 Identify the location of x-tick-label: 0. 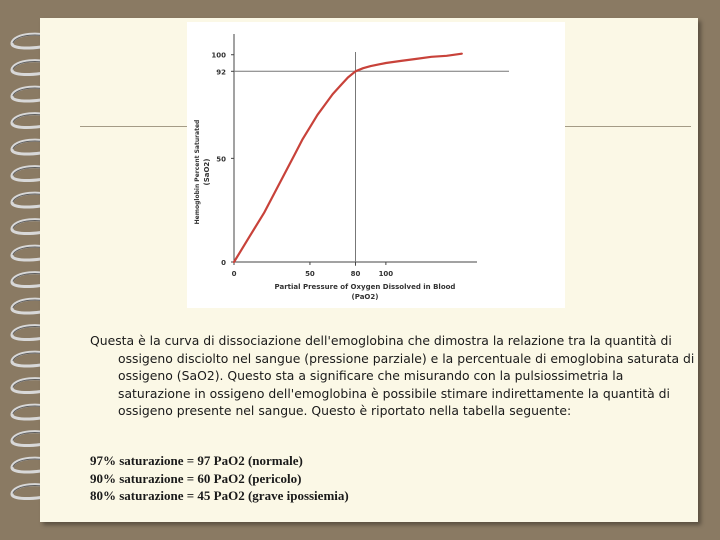
(234, 274).